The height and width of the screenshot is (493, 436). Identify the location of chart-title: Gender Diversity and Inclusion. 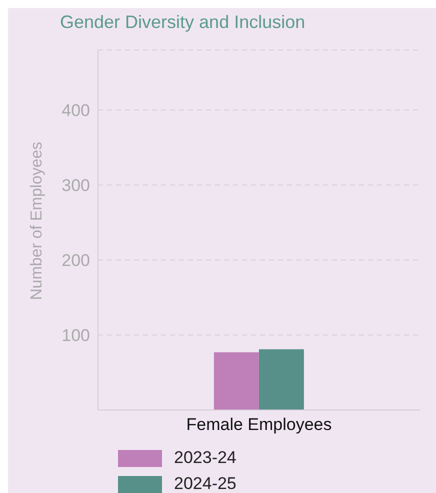
(183, 22).